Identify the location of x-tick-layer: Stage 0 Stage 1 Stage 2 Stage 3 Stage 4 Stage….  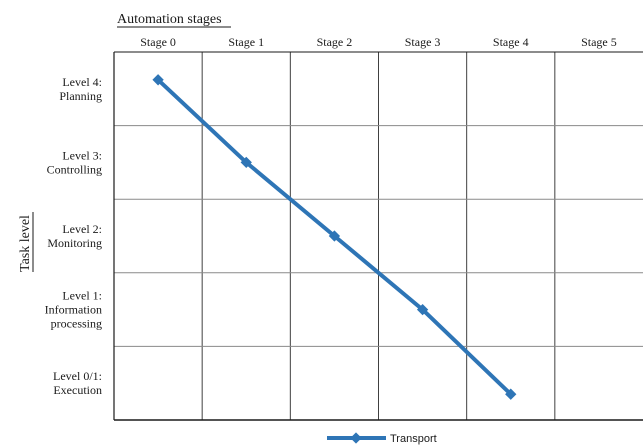
(378, 42).